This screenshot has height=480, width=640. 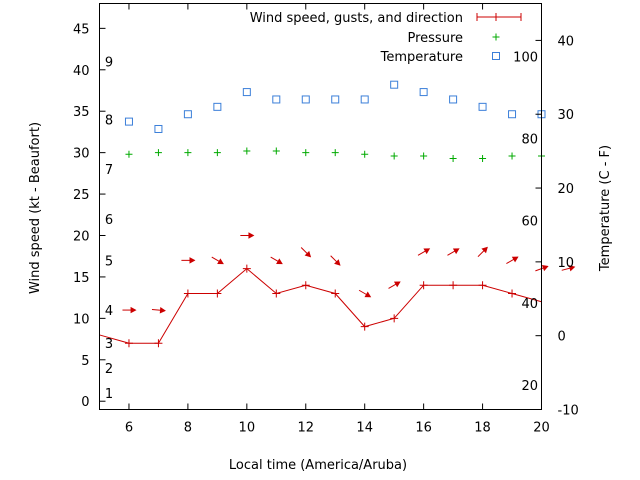 I want to click on left-y-tick-label: 15, so click(x=81, y=278).